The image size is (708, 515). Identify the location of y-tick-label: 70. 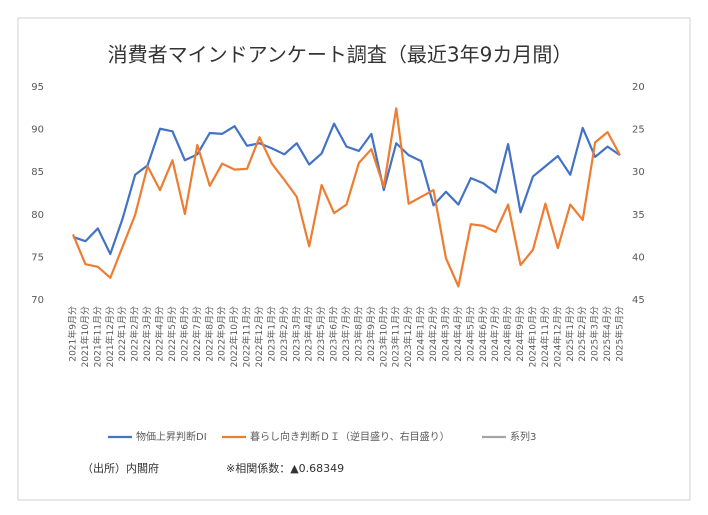
(37, 300).